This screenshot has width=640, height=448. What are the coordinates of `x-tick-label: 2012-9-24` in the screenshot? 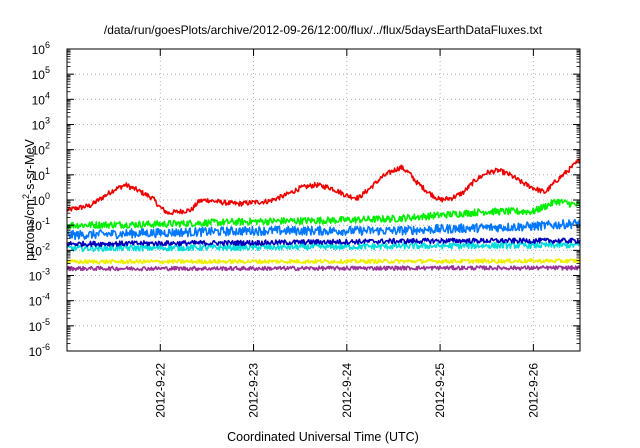 It's located at (347, 390).